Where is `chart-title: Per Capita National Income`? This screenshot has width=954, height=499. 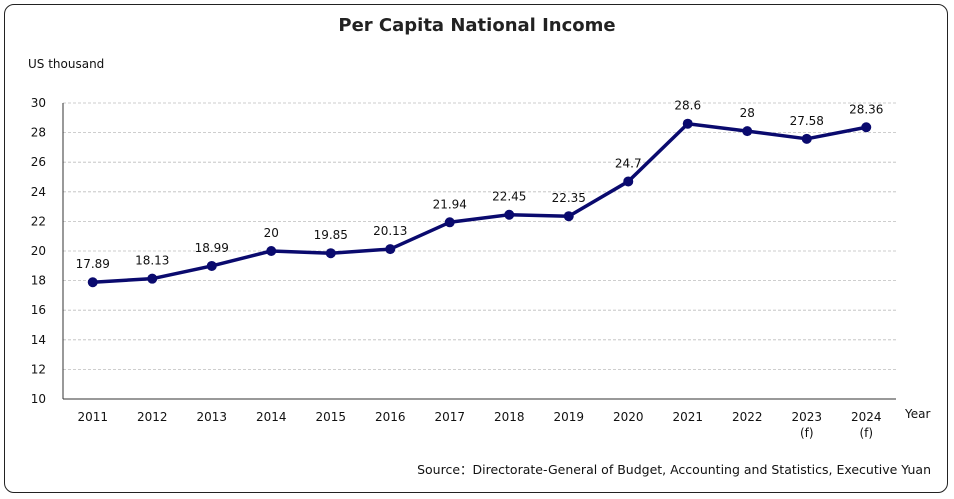 chart-title: Per Capita National Income is located at coordinates (476, 25).